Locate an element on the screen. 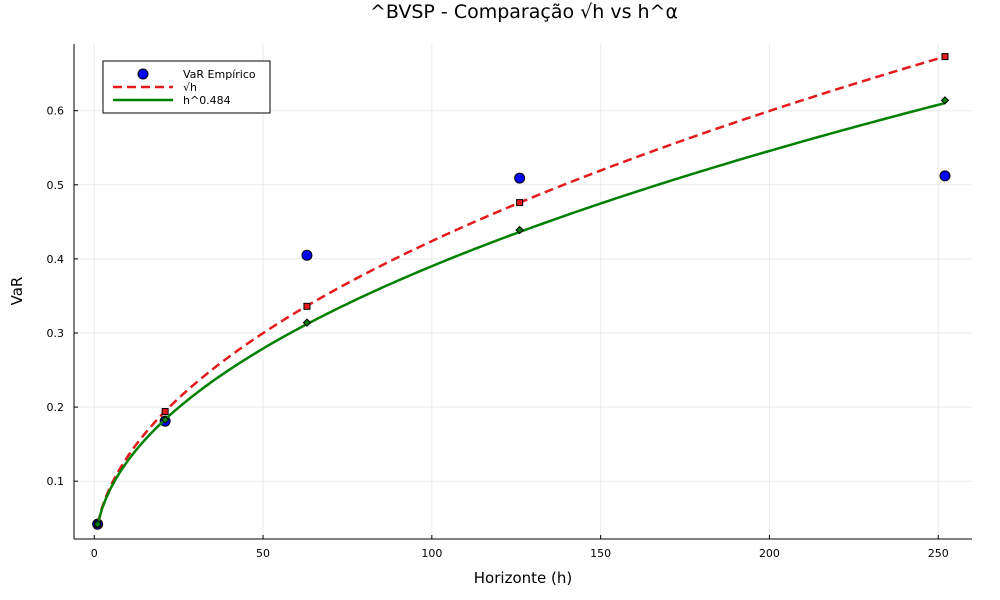 The image size is (1000, 600). x-tick-label: 100 is located at coordinates (431, 553).